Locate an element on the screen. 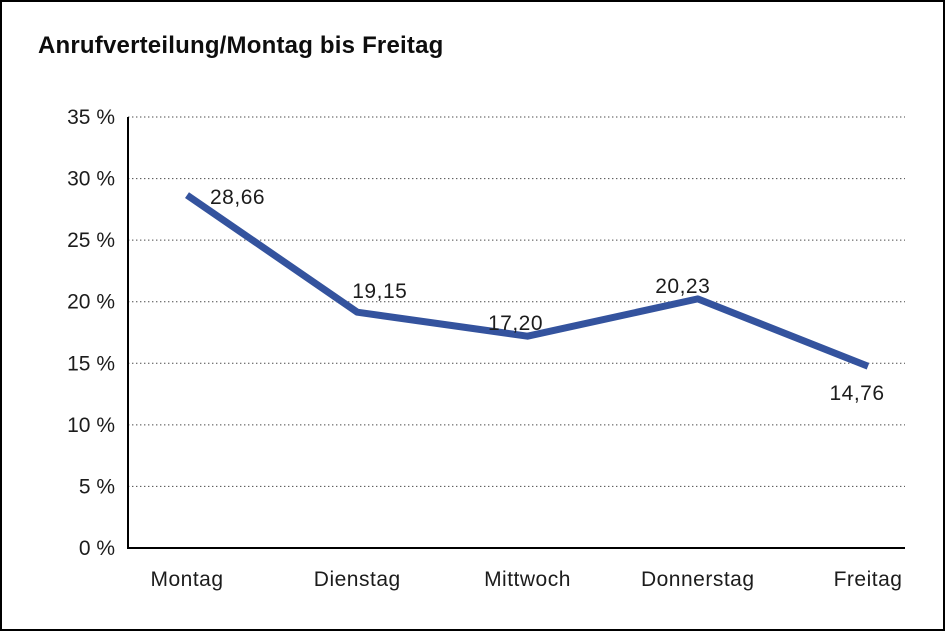 Image resolution: width=945 pixels, height=631 pixels. y-tick-label: 20 % is located at coordinates (91, 302).